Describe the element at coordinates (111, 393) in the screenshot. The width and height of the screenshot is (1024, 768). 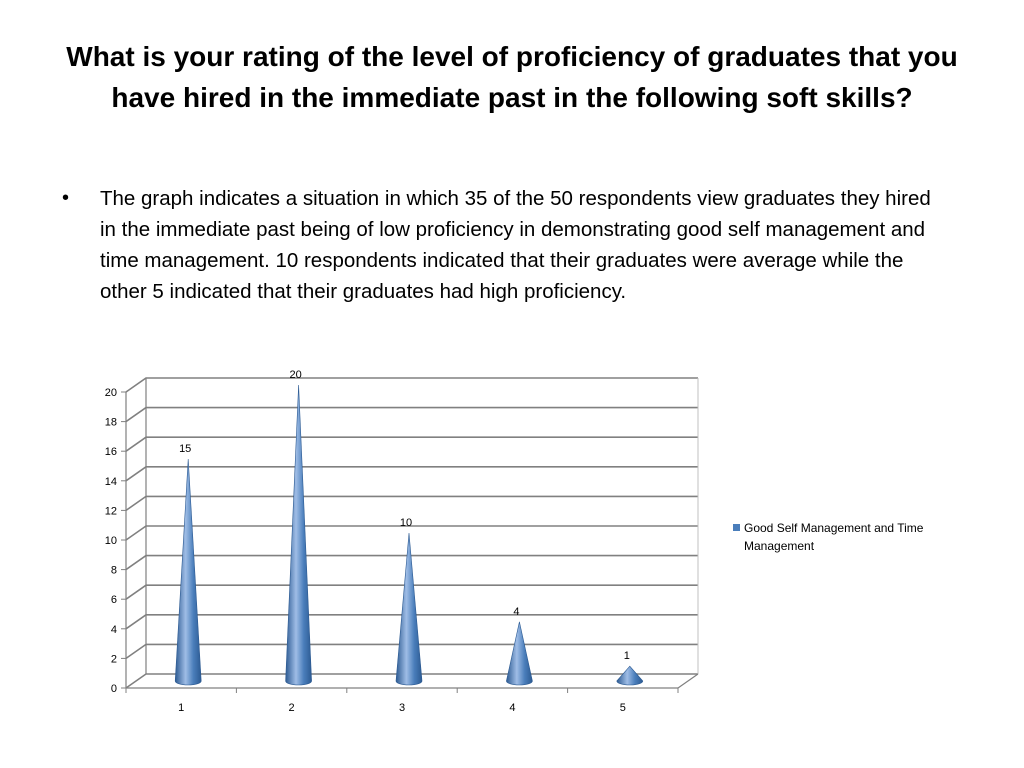
I see `y-tick-label: 20` at that location.